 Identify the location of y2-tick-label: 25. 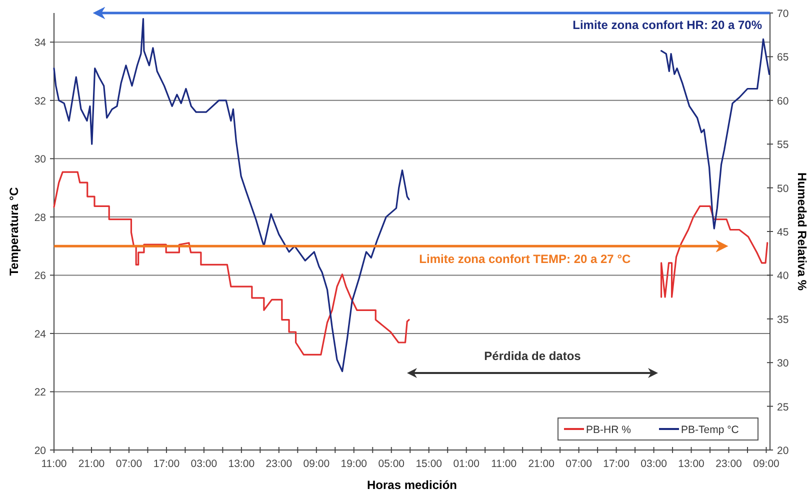
(783, 407).